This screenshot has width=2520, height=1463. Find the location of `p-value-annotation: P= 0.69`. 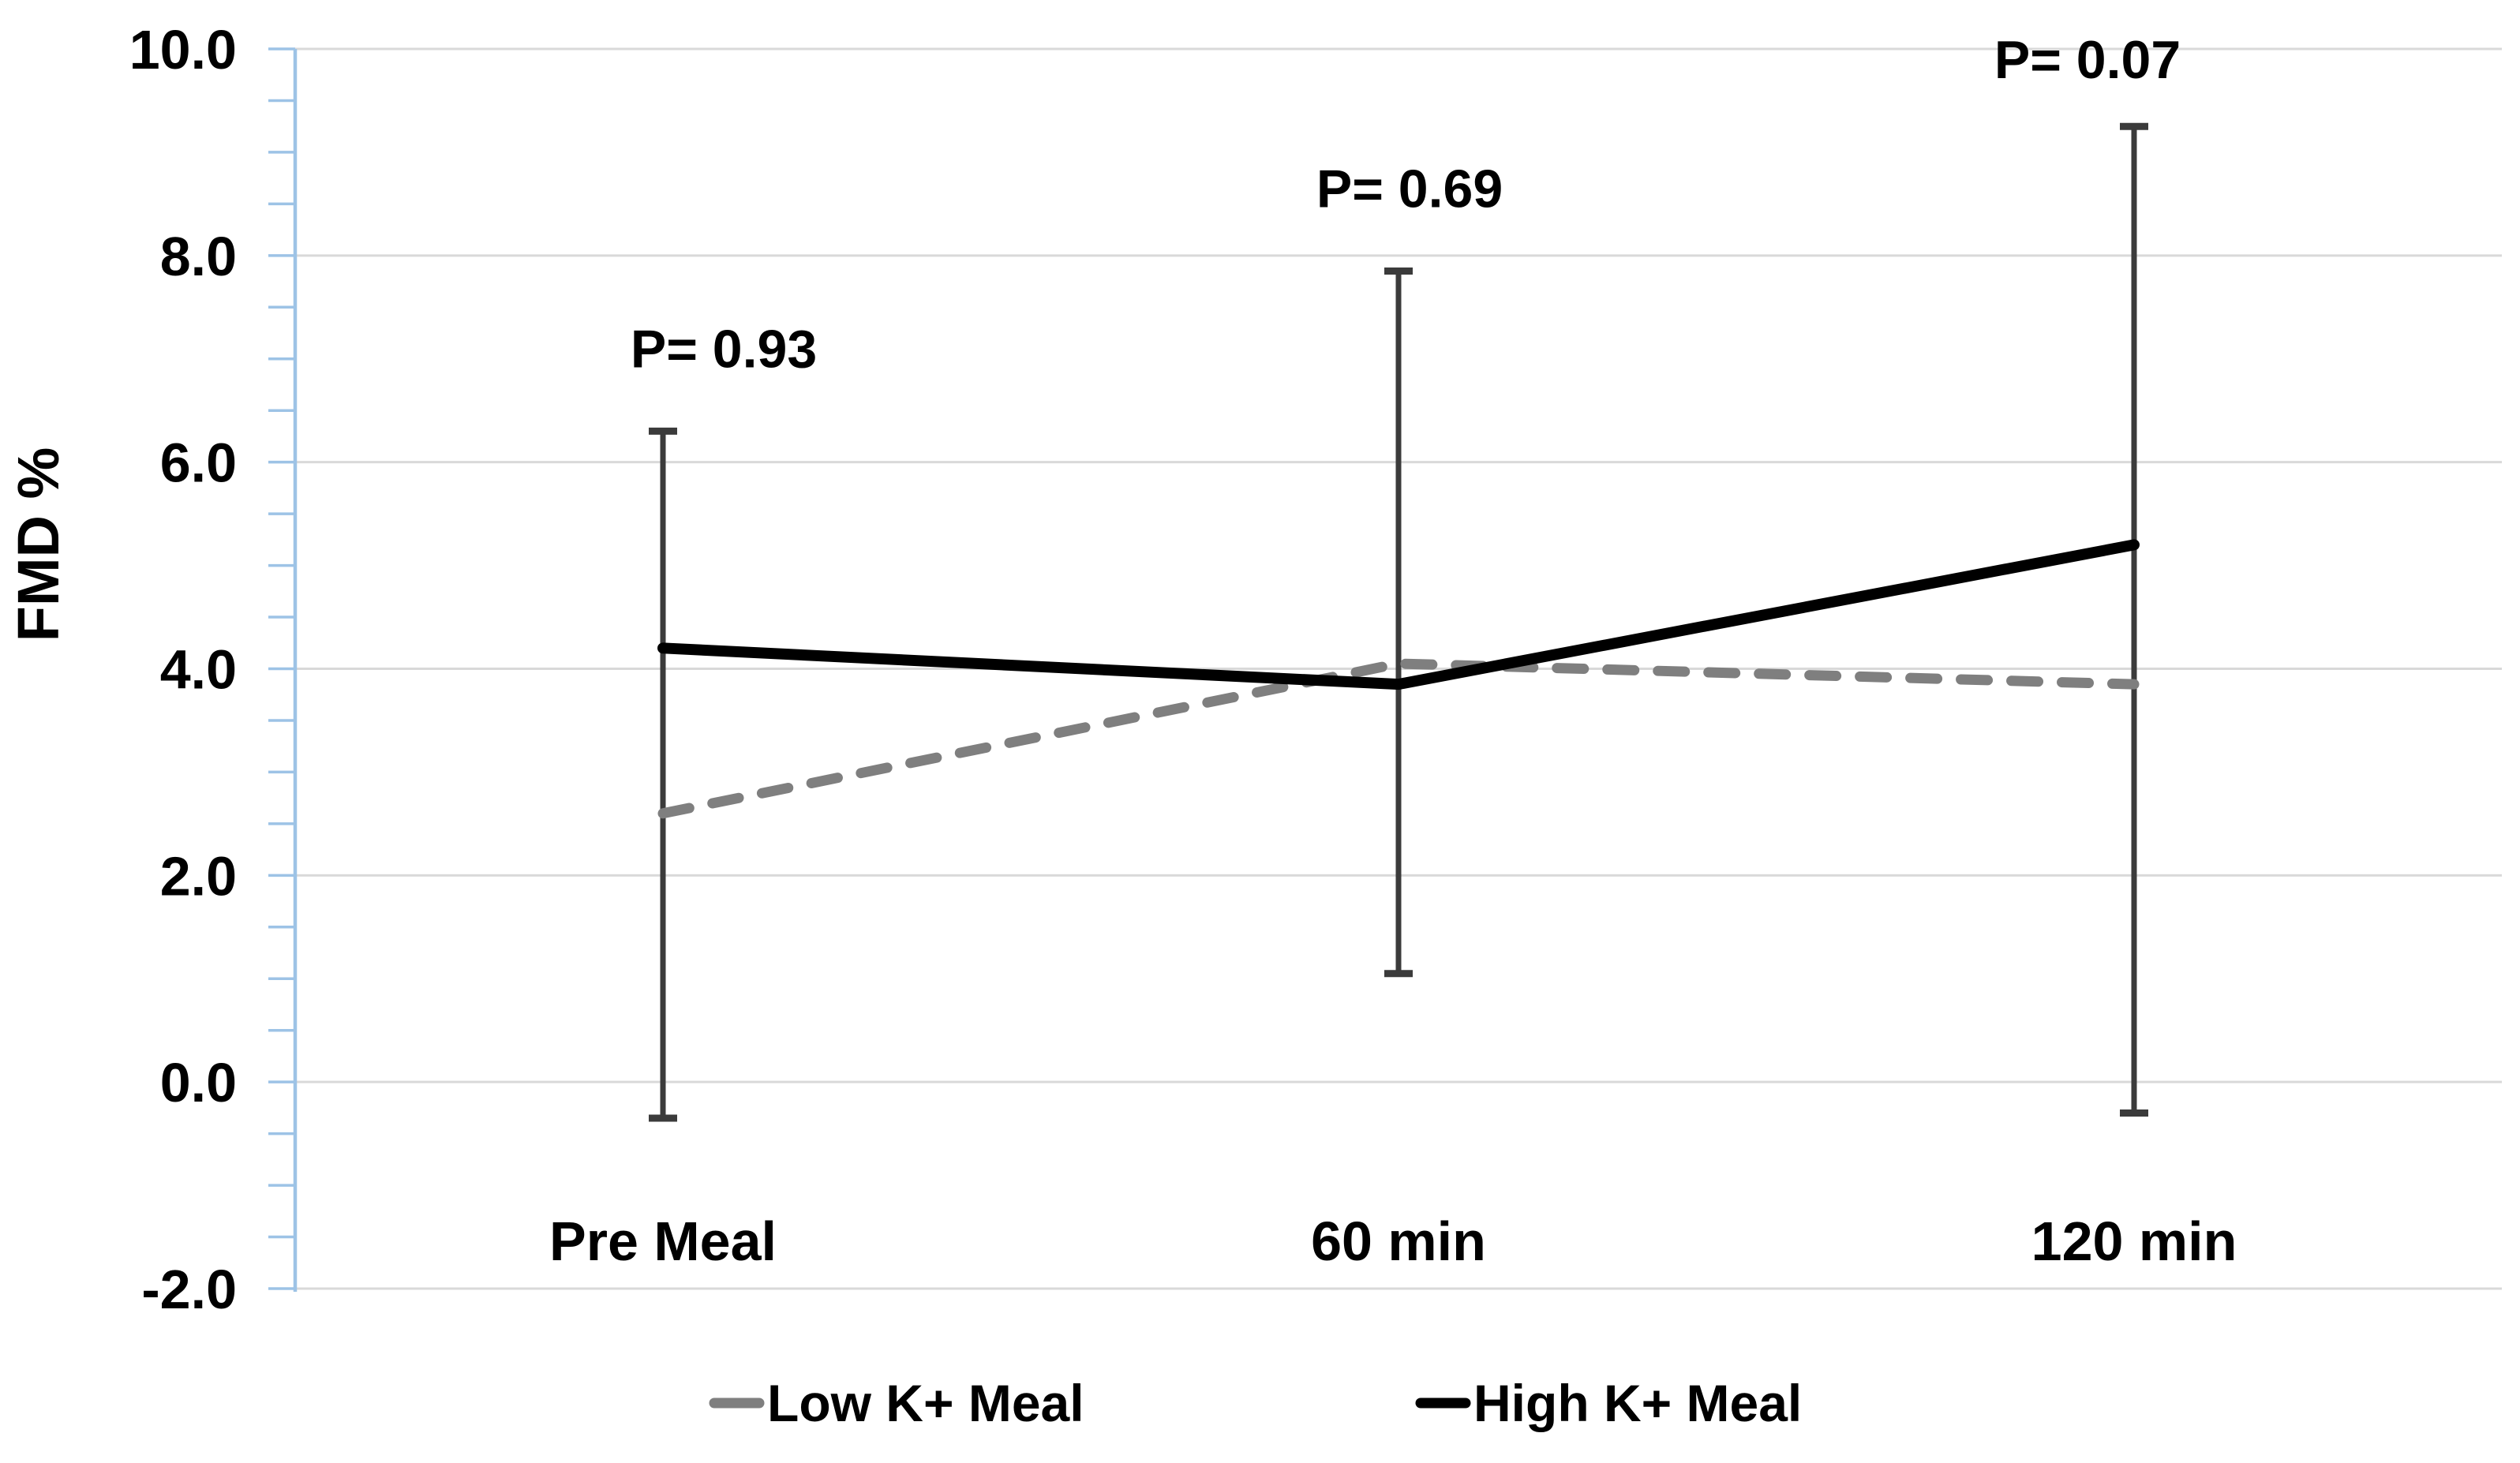

p-value-annotation: P= 0.69 is located at coordinates (1409, 189).